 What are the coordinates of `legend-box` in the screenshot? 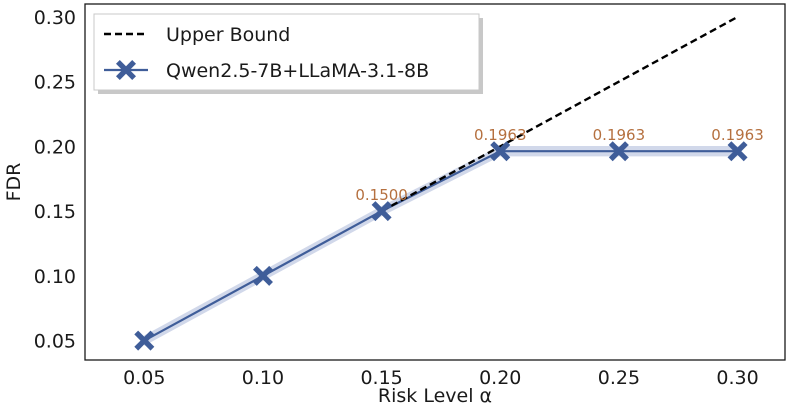 It's located at (286, 52).